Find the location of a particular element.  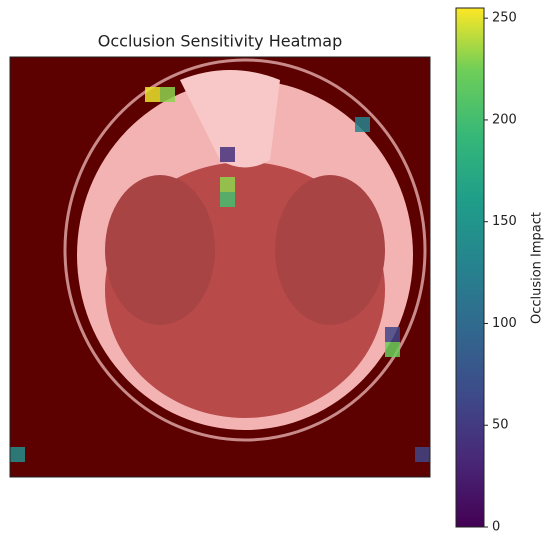

colorbar-tick-label: 150 is located at coordinates (504, 221).